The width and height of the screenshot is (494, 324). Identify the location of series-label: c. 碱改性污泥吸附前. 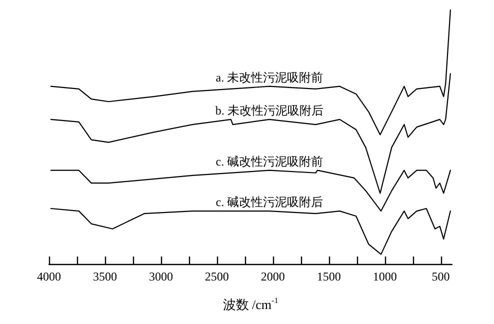
(270, 161).